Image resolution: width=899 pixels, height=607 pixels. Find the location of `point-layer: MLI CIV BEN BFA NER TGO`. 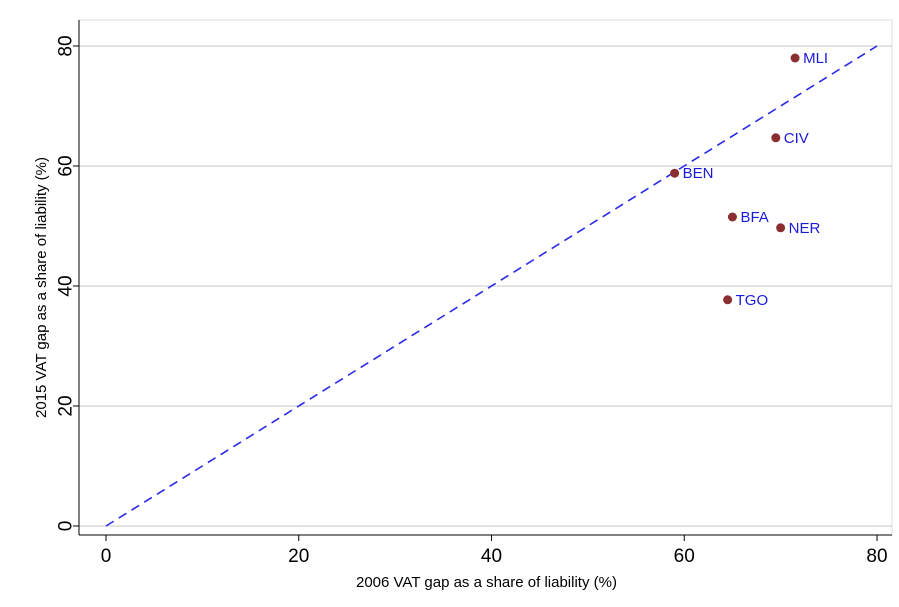

point-layer: MLI CIV BEN BFA NER TGO is located at coordinates (749, 179).